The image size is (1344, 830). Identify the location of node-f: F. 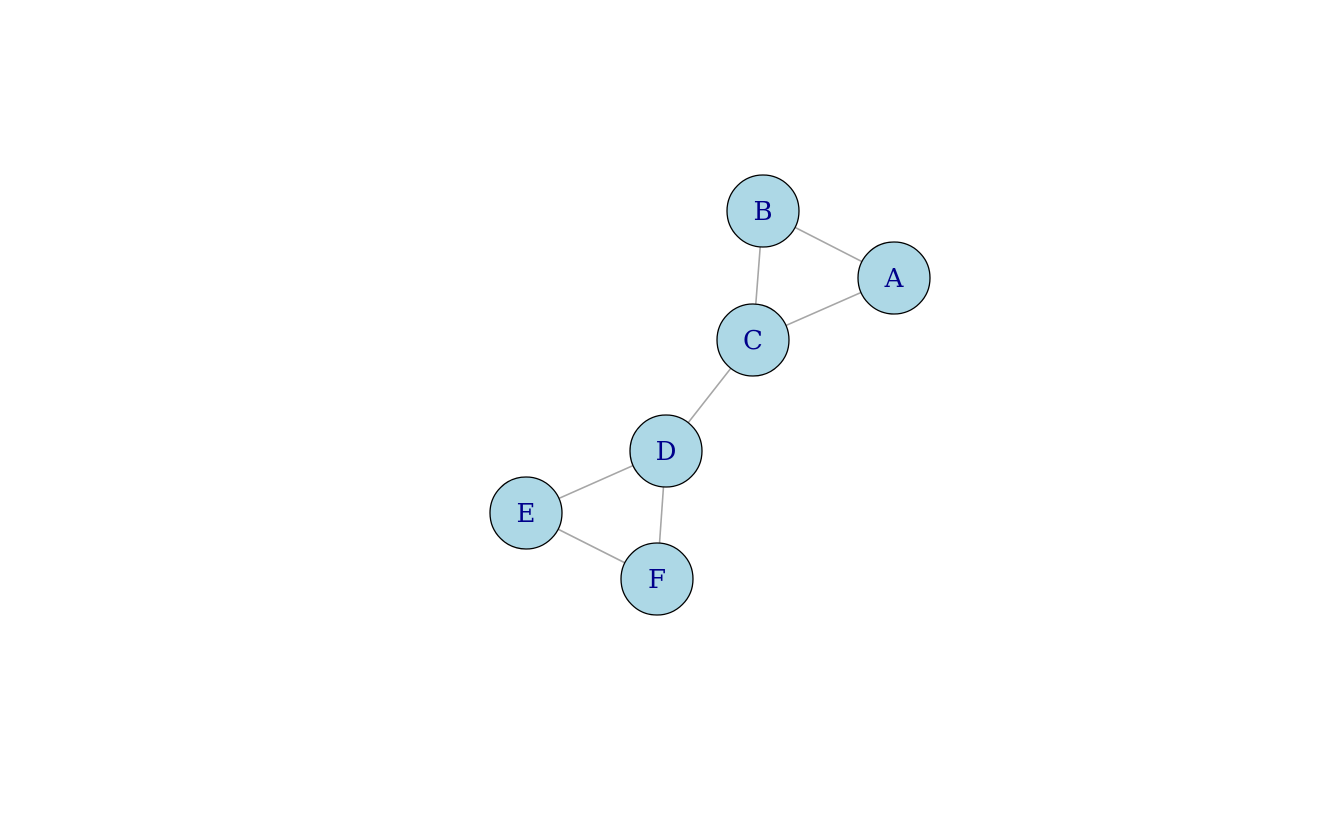
(657, 579).